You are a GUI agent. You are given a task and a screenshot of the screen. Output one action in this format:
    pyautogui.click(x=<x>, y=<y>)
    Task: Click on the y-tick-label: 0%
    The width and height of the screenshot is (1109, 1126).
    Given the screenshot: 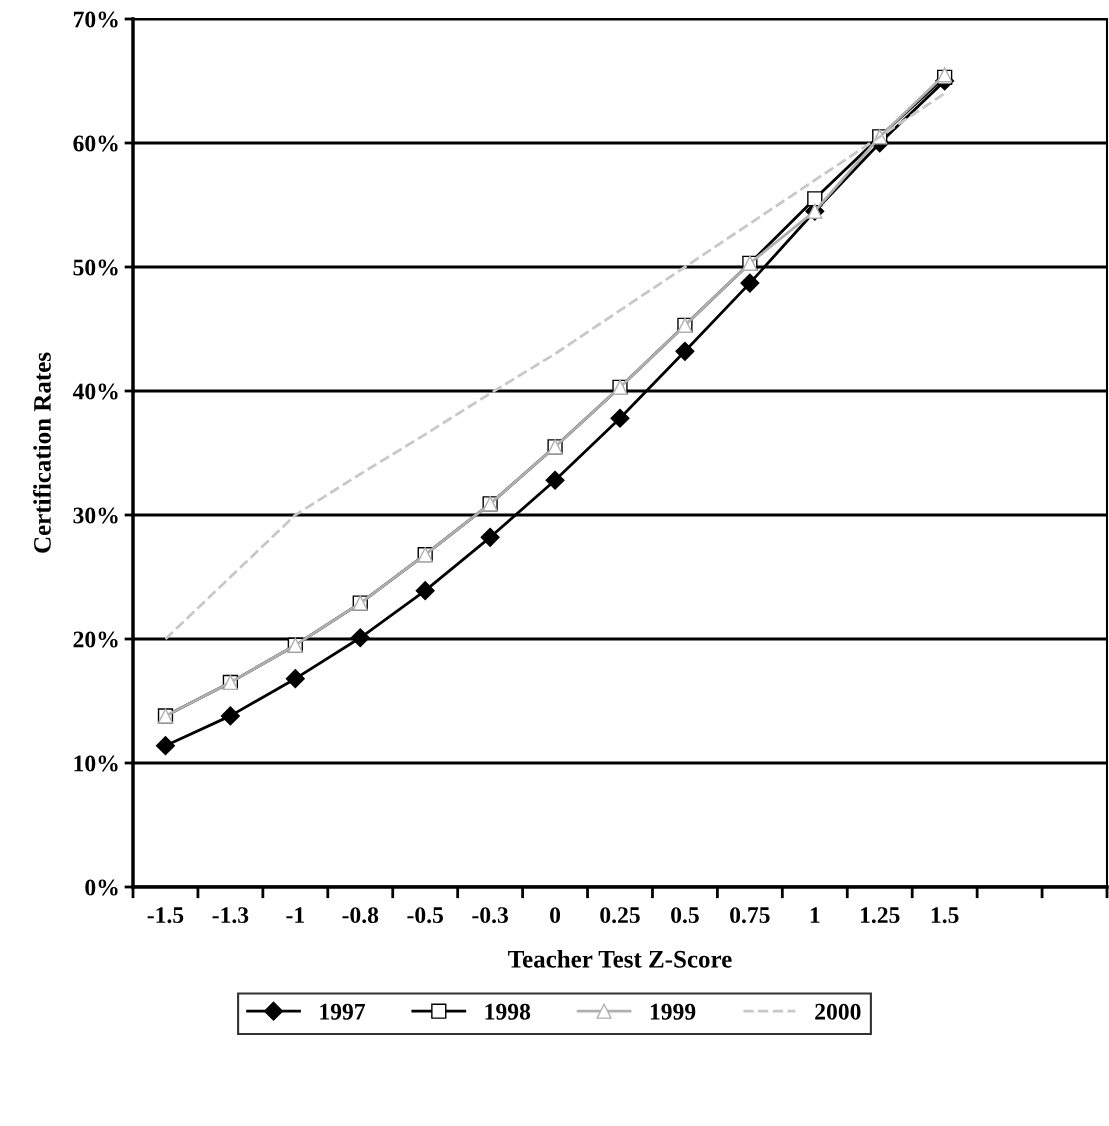 What is the action you would take?
    pyautogui.click(x=101, y=887)
    